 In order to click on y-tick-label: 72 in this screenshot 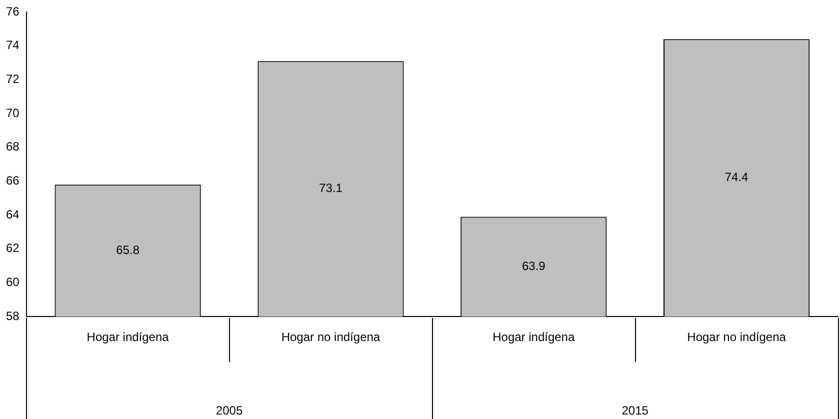, I will do `click(13, 79)`.